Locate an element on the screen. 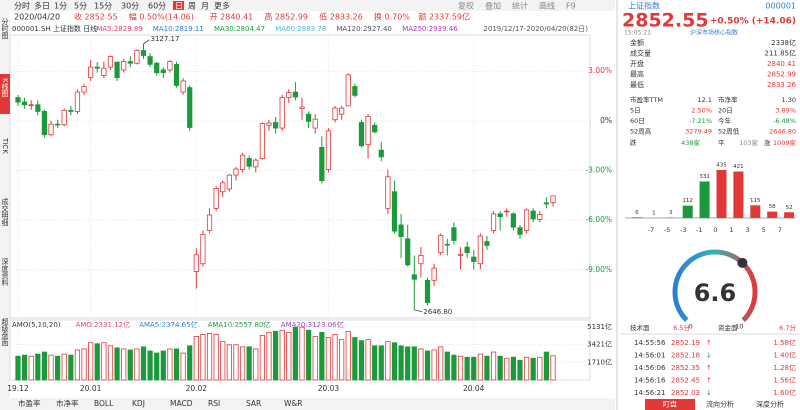 Image resolution: width=800 pixels, height=410 pixels. tab: 30分 is located at coordinates (130, 6).